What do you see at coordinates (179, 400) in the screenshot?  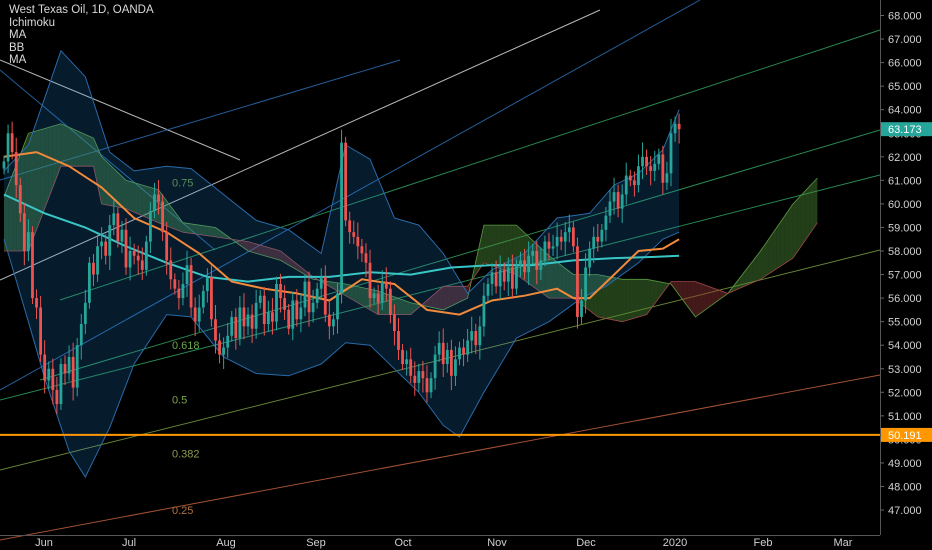 I see `fib-label: 0.5` at bounding box center [179, 400].